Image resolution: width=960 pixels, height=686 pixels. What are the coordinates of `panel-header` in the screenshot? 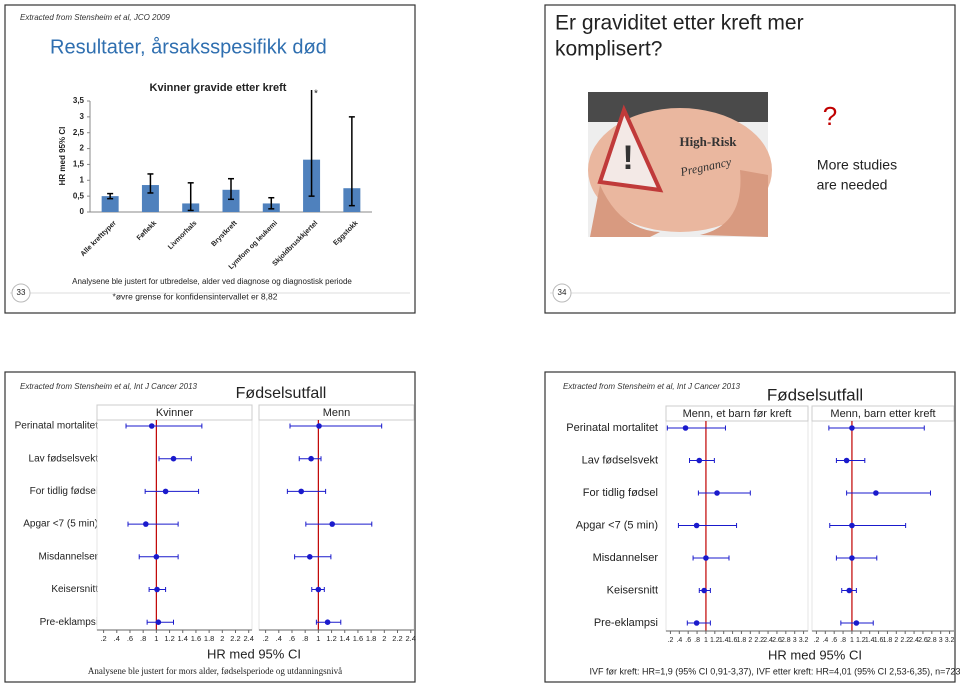 It's located at (336, 412).